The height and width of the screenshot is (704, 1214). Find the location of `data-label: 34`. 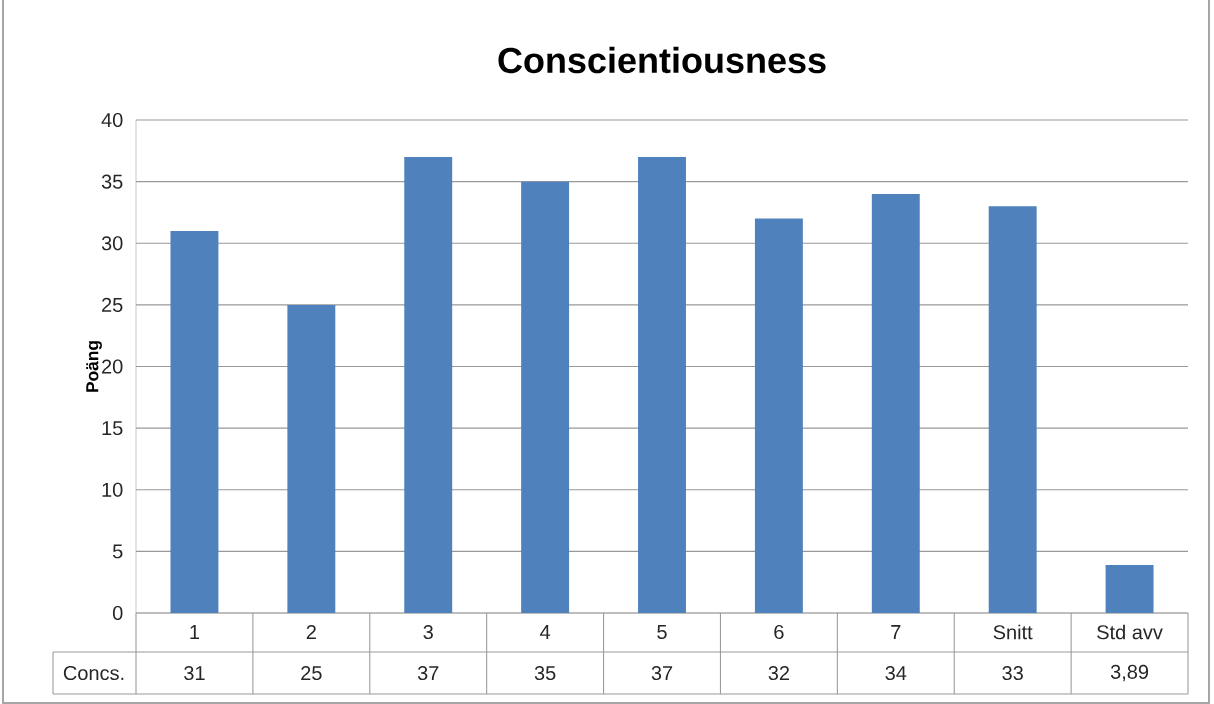

data-label: 34 is located at coordinates (896, 673).